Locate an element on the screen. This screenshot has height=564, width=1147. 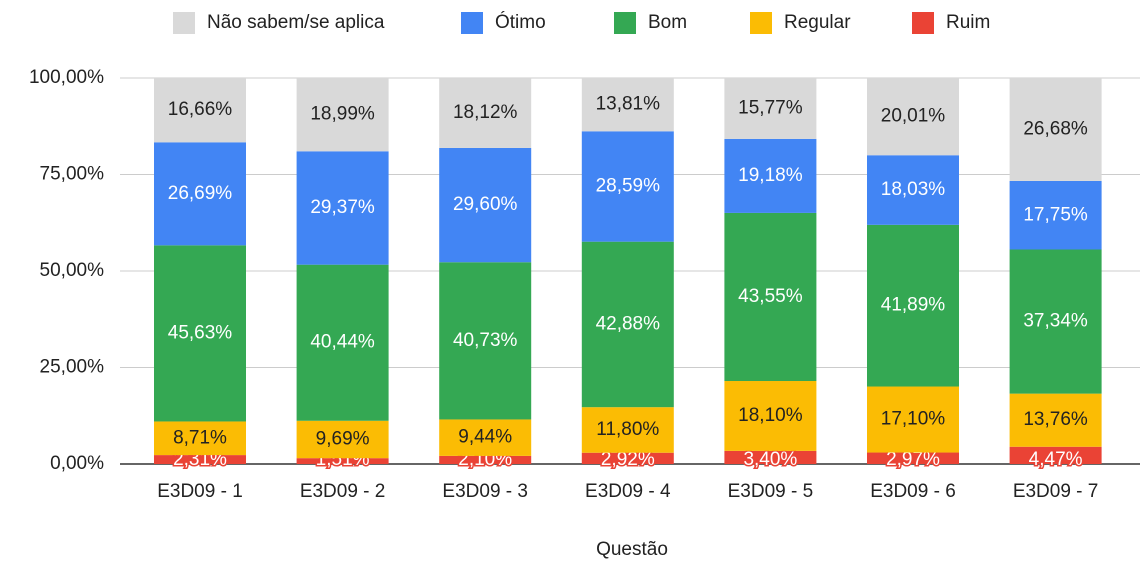
data-label: 45,63% is located at coordinates (200, 332).